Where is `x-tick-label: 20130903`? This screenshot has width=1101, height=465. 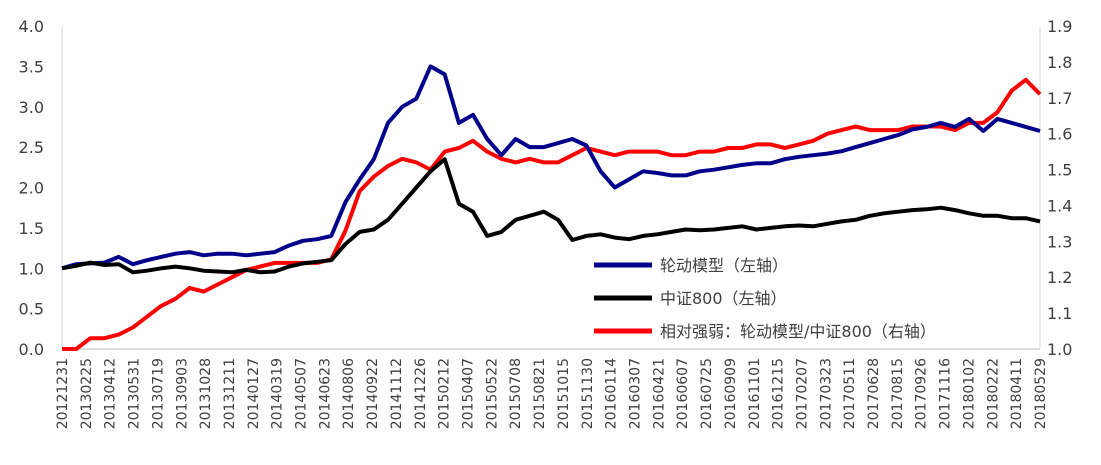
x-tick-label: 20130903 is located at coordinates (182, 393).